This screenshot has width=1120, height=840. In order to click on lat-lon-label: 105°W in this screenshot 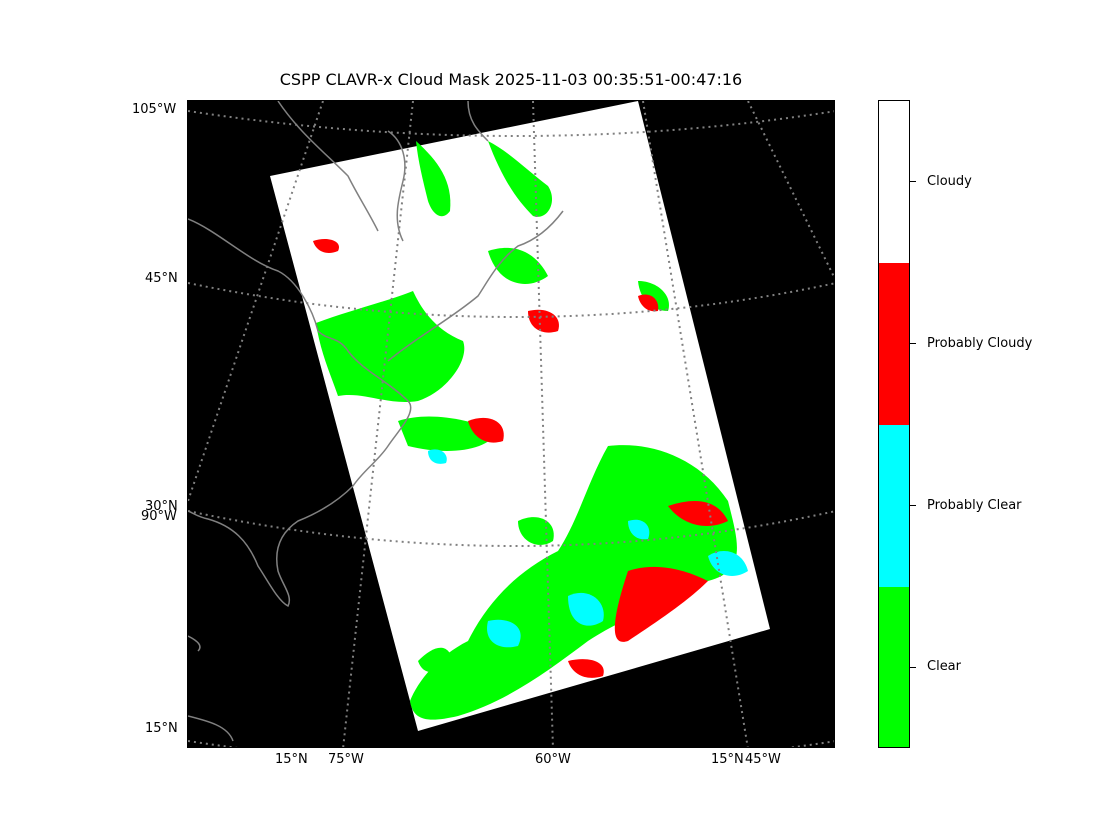, I will do `click(154, 109)`.